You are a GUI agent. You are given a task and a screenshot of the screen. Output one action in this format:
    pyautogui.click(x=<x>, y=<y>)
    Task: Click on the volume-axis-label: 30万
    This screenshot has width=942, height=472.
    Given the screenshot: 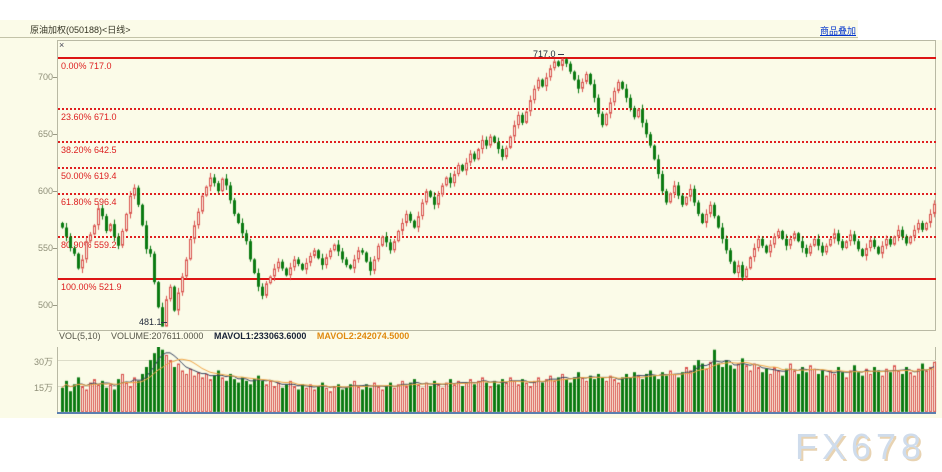 What is the action you would take?
    pyautogui.click(x=43, y=362)
    